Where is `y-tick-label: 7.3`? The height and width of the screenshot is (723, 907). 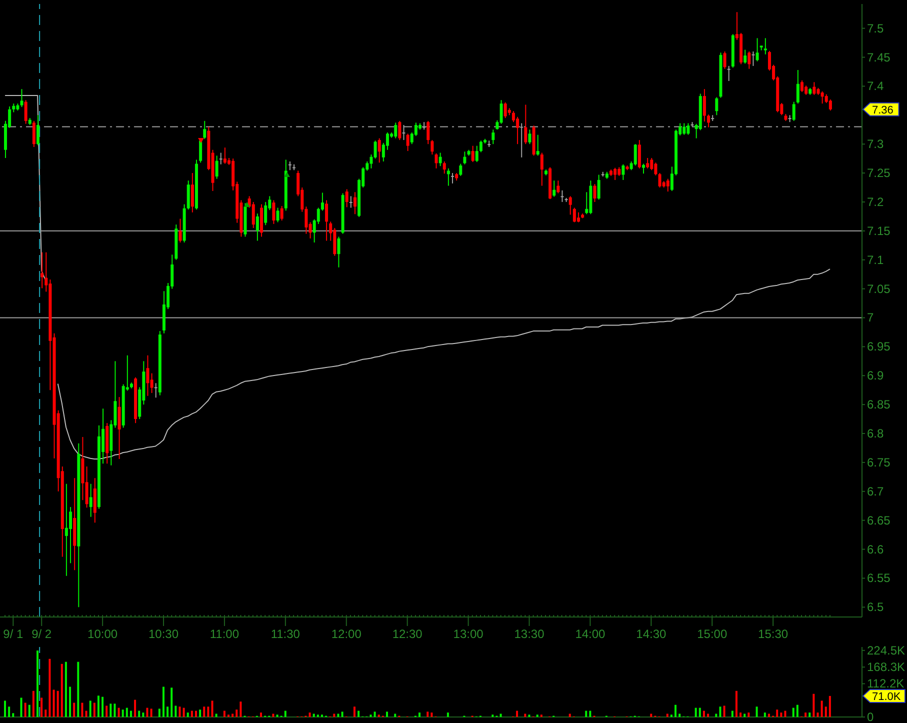
y-tick-label: 7.3 is located at coordinates (875, 144).